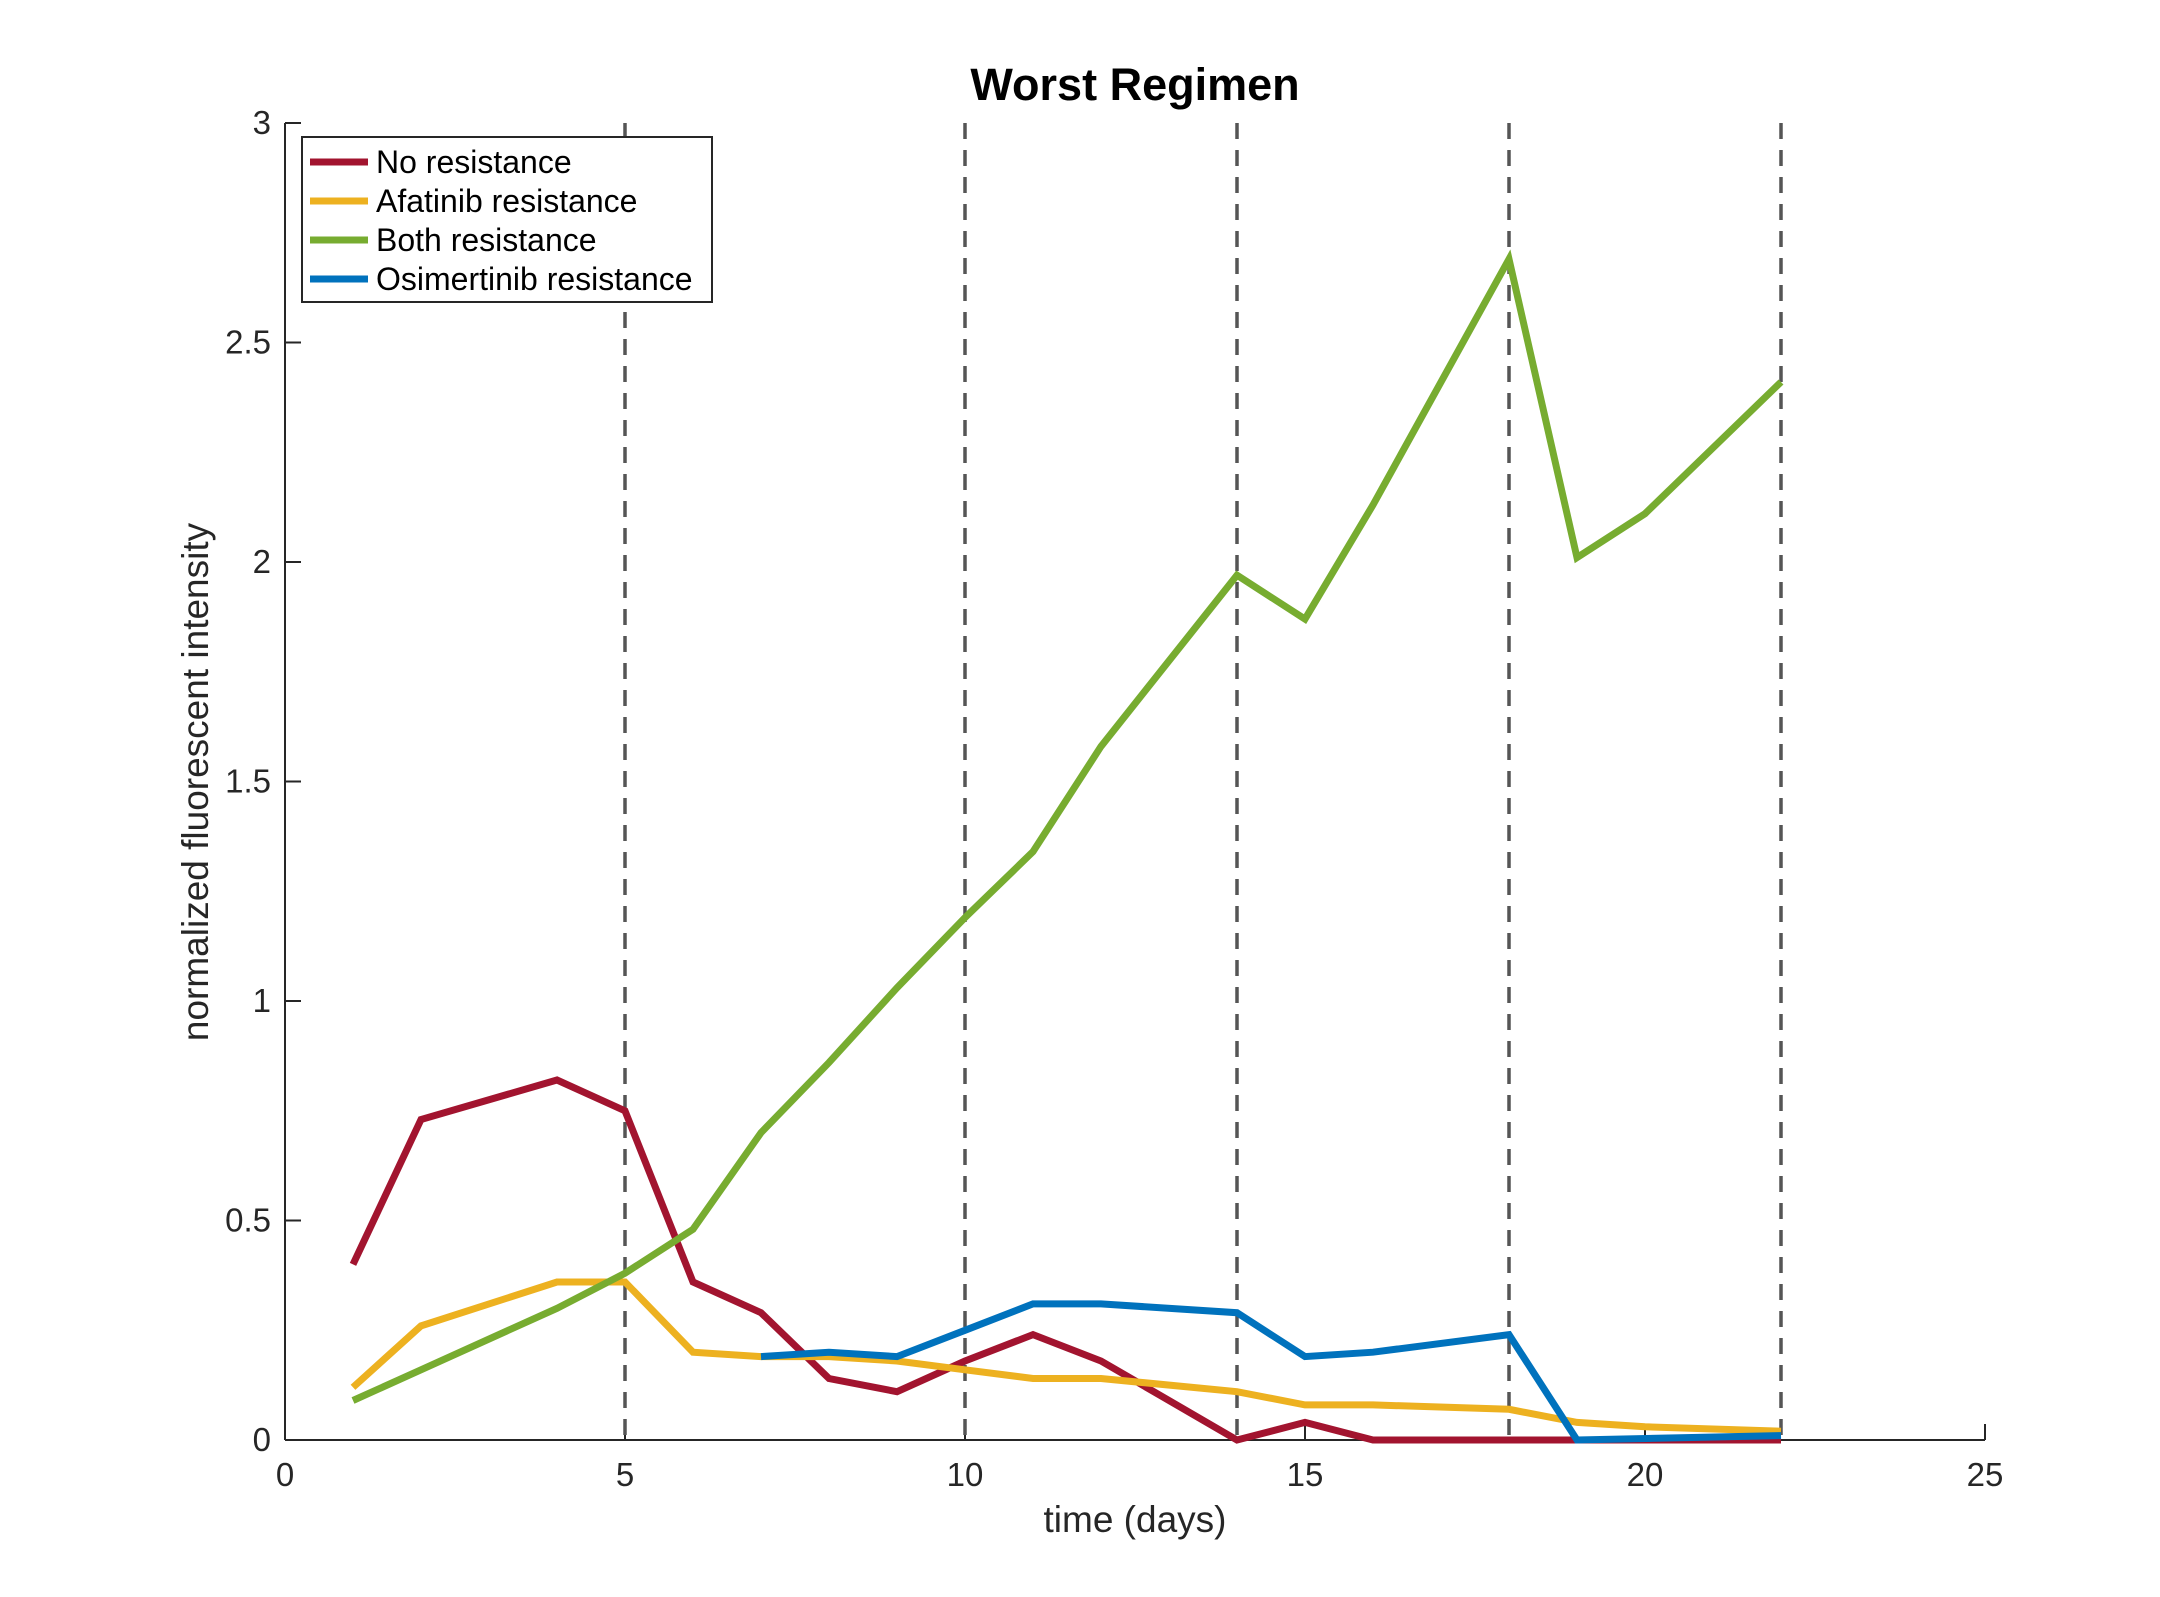 The height and width of the screenshot is (1597, 2160). What do you see at coordinates (534, 279) in the screenshot?
I see `legend-label-osimertinib-resistance: Osimertinib resistance` at bounding box center [534, 279].